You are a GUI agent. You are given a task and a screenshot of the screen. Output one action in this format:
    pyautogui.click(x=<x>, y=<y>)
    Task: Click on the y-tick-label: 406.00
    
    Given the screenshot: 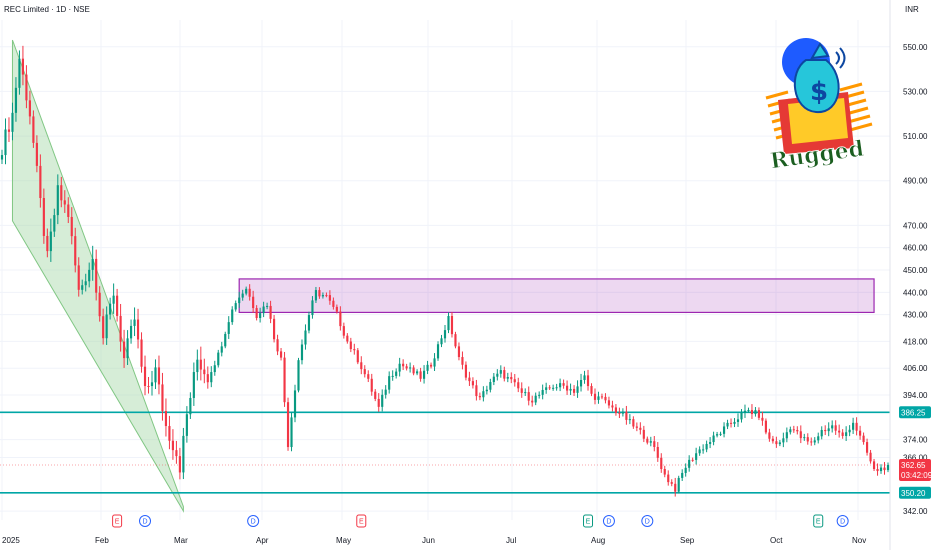 What is the action you would take?
    pyautogui.click(x=915, y=368)
    